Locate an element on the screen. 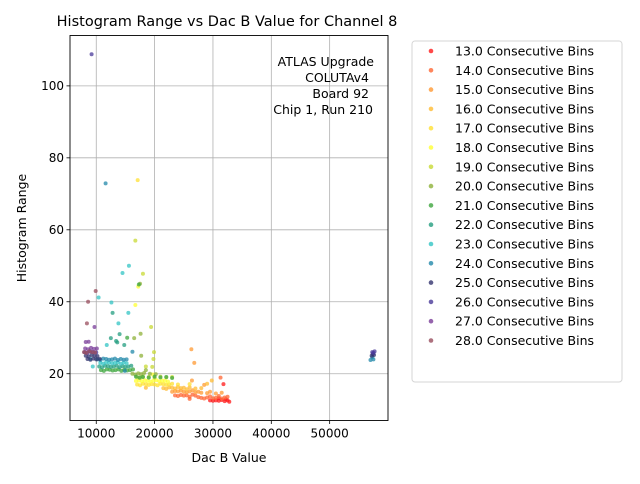  legend-label: 17.0 Consecutive Bins is located at coordinates (524, 128).